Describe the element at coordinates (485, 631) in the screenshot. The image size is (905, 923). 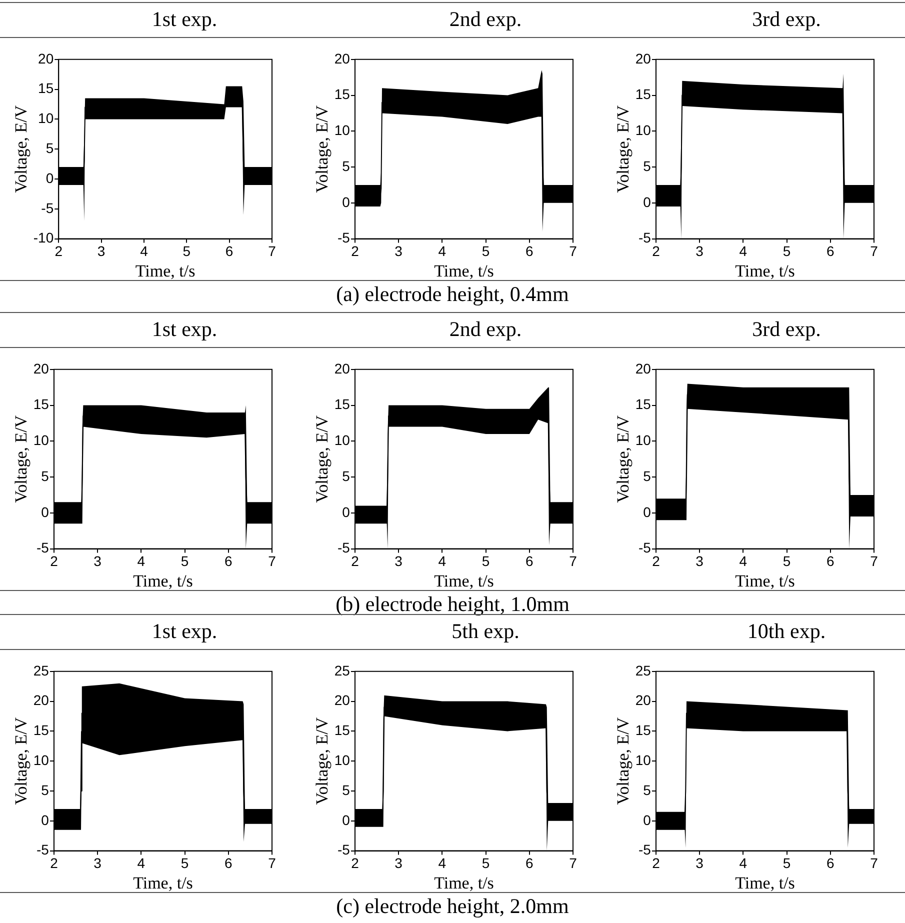
I see `chart-title: 5th exp.` at that location.